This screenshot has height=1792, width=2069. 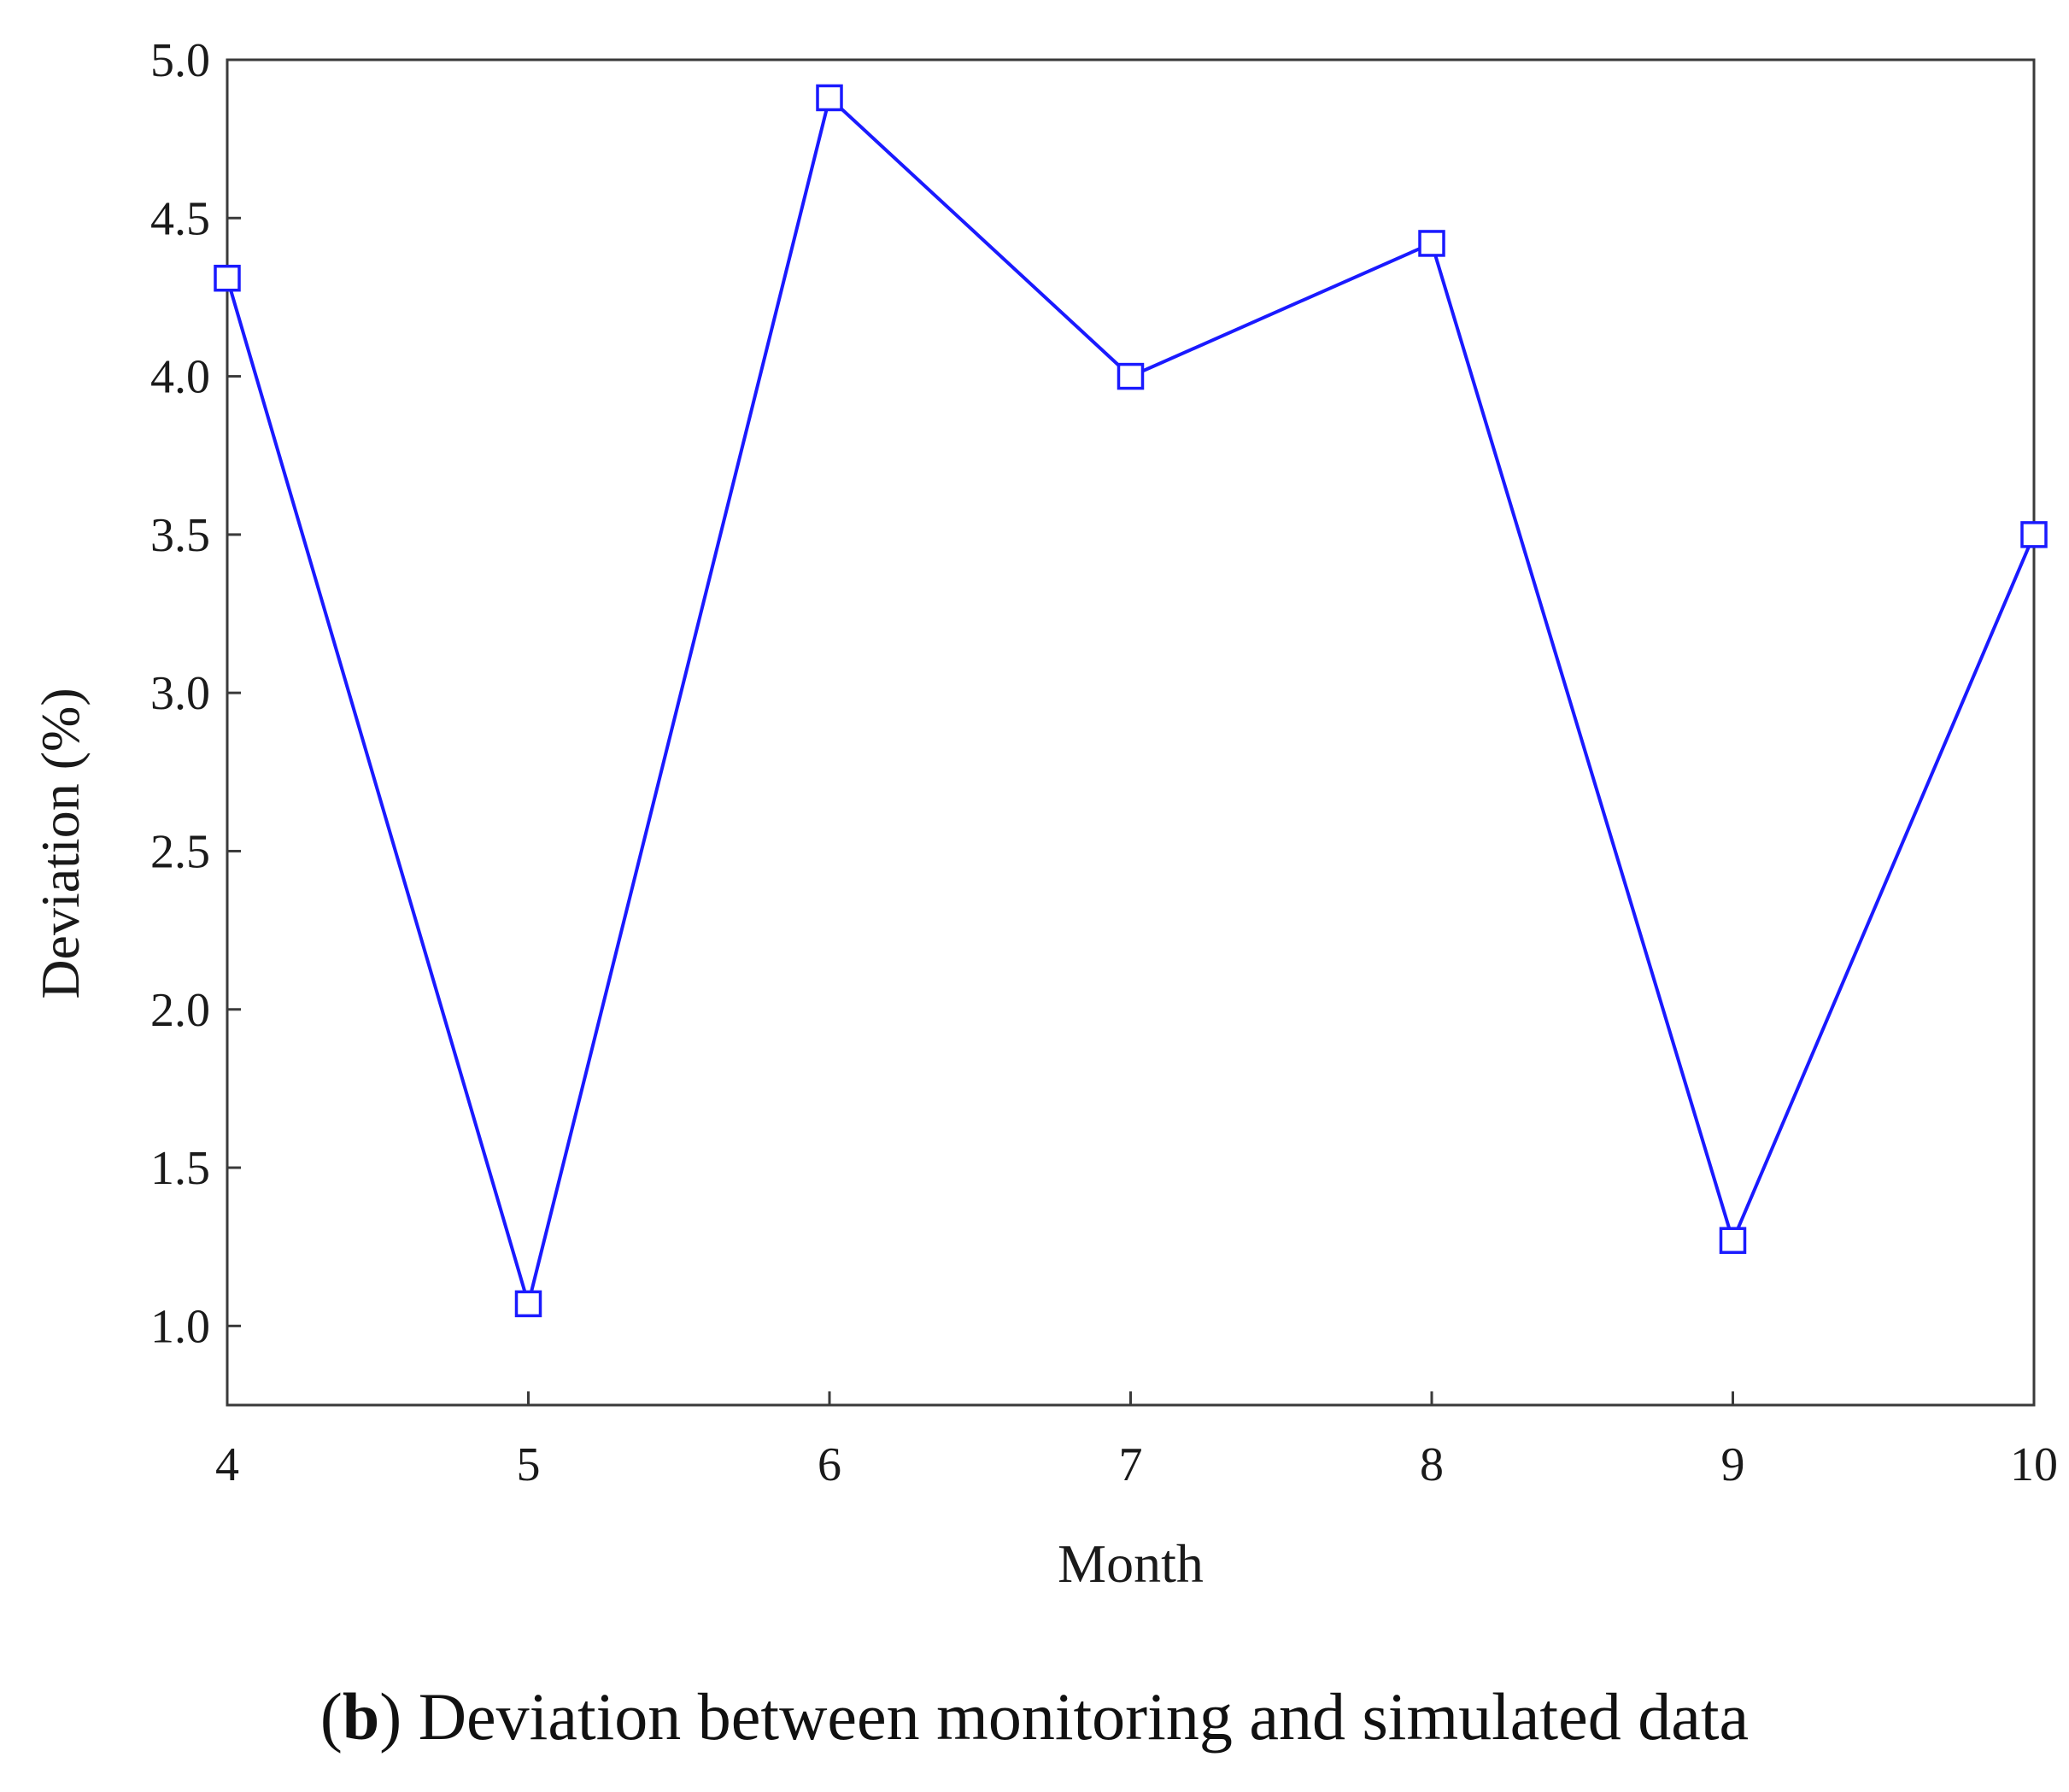 What do you see at coordinates (61, 843) in the screenshot?
I see `y-axis-title: Deviation (%)` at bounding box center [61, 843].